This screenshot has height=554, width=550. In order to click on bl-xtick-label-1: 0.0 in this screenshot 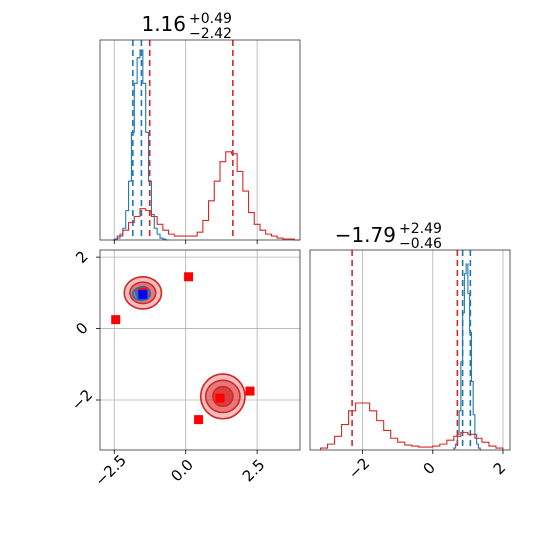, I will do `click(182, 471)`.